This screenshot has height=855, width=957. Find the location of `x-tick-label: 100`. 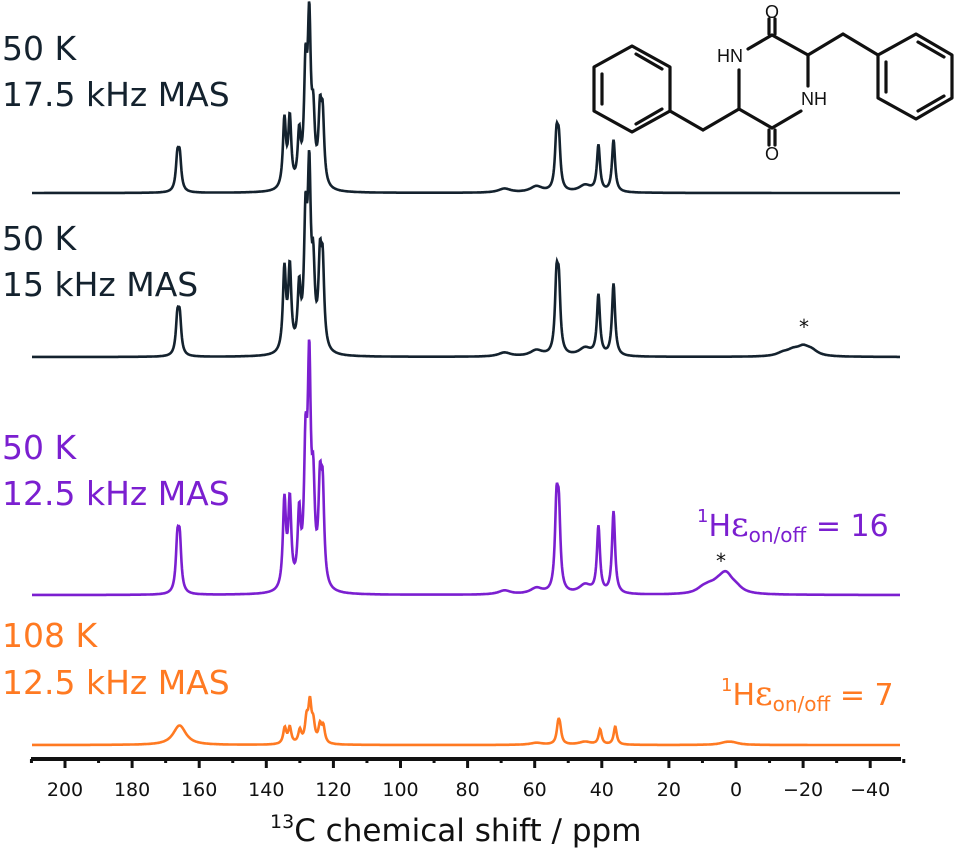

x-tick-label: 100 is located at coordinates (400, 790).